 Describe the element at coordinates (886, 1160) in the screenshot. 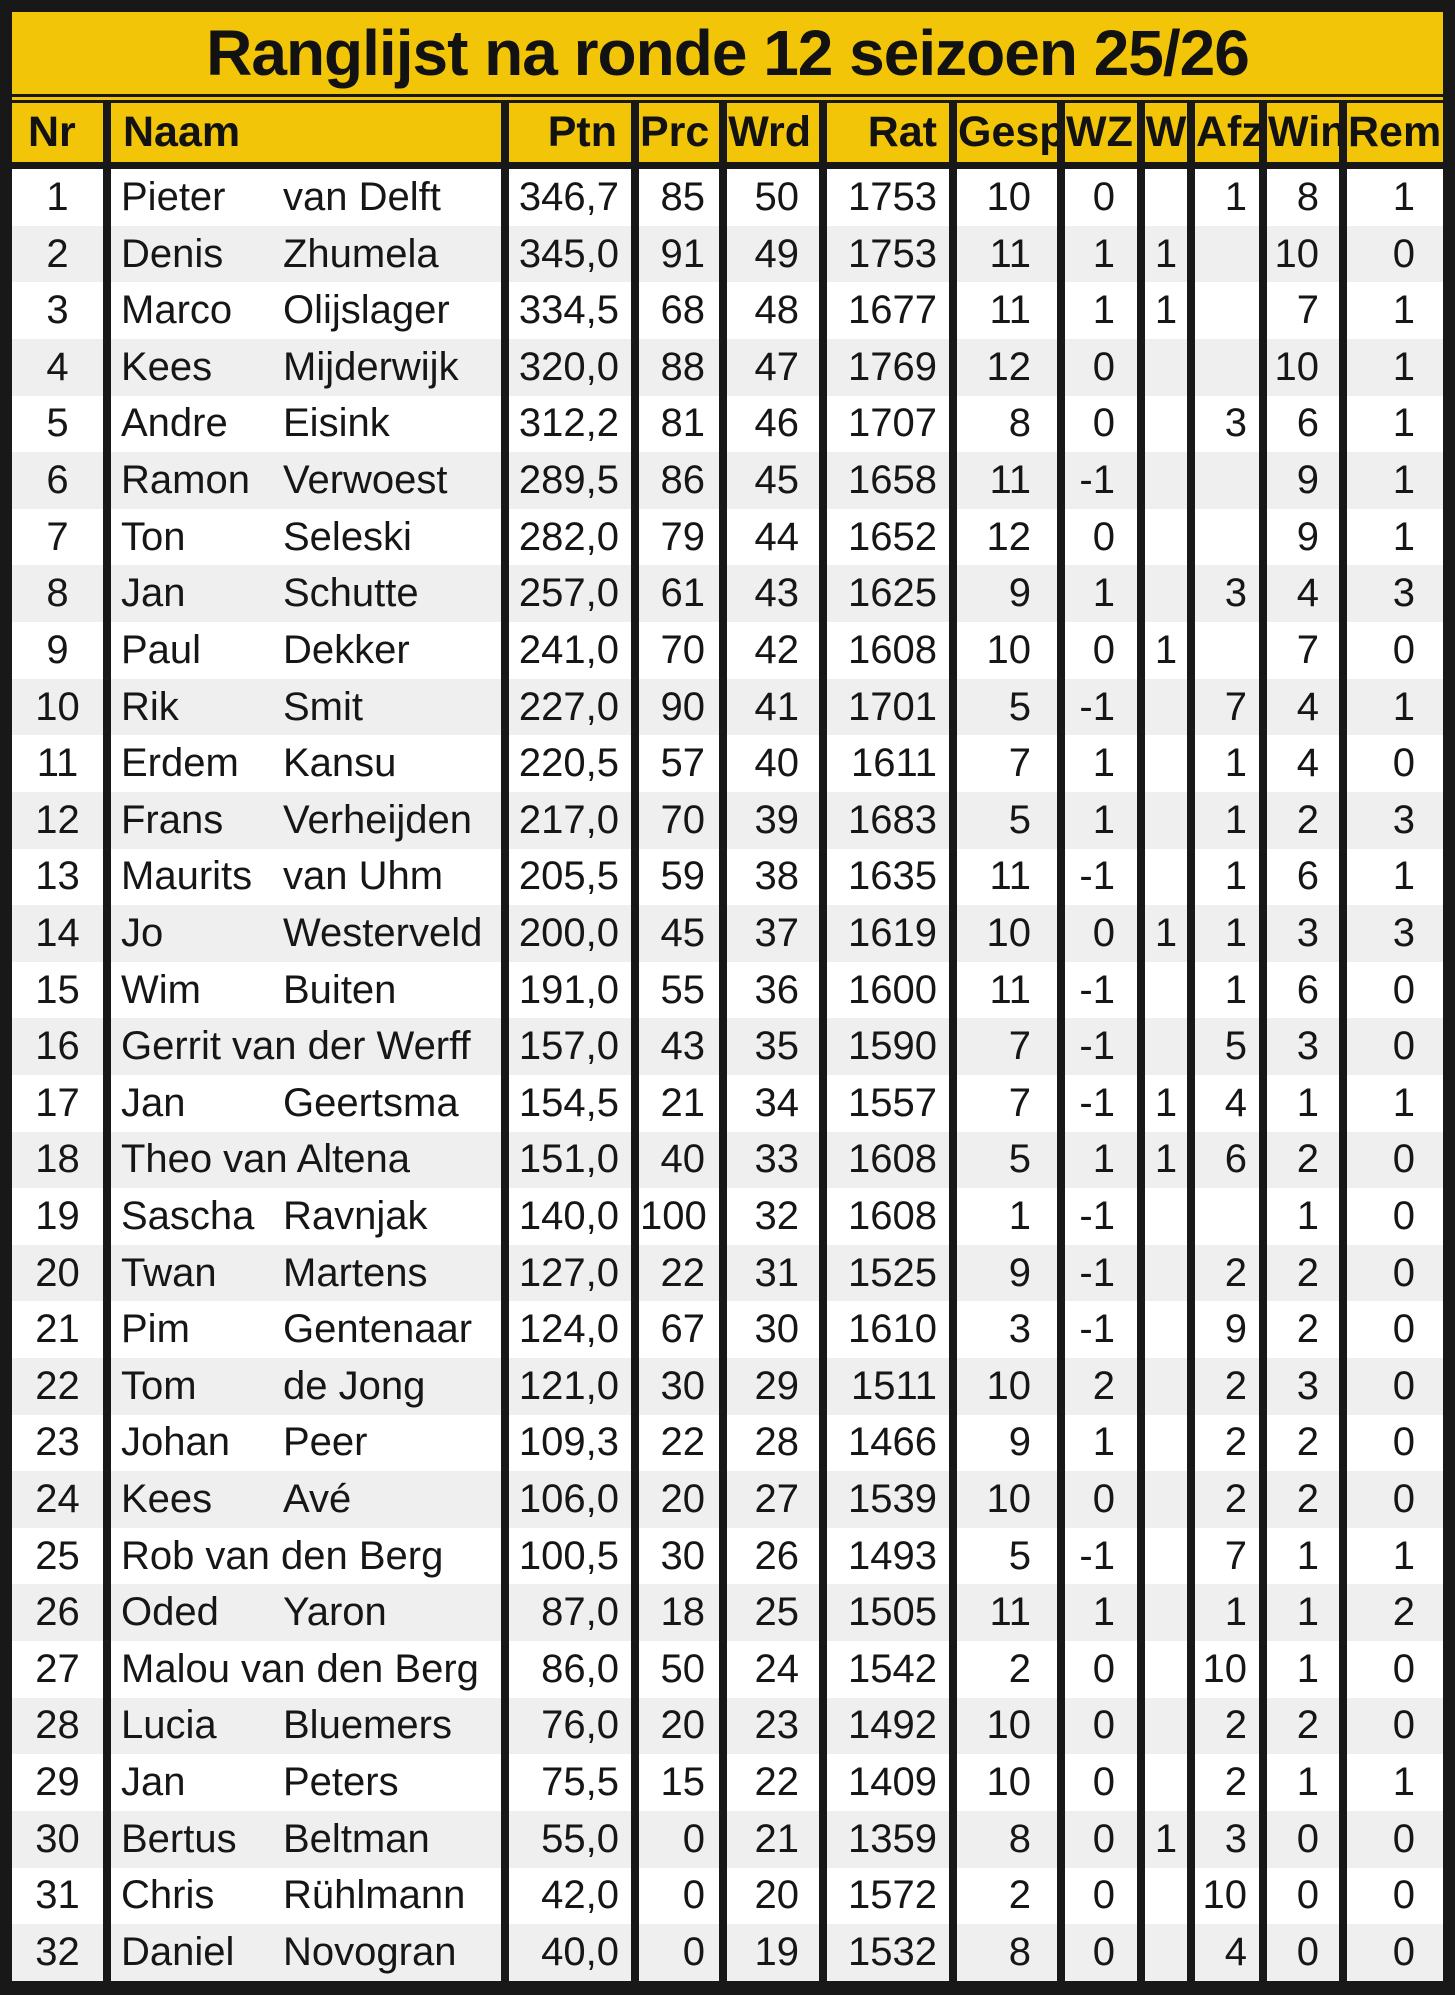

I see `cell-rat: 1608` at that location.